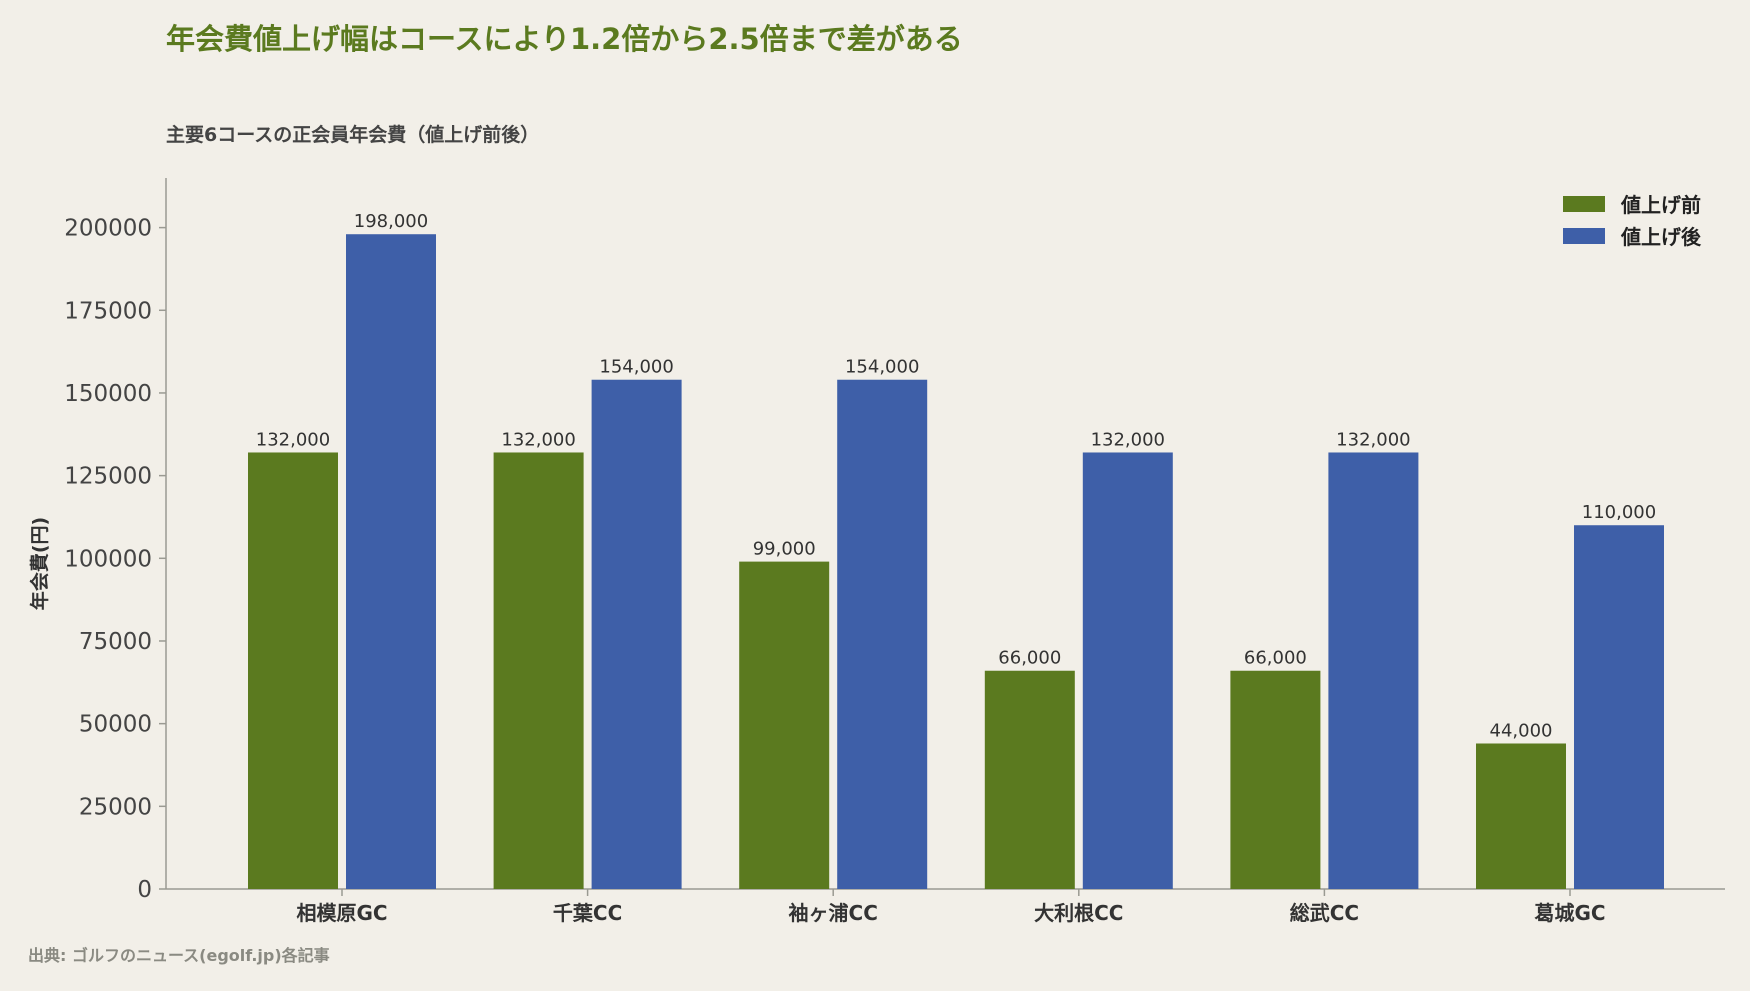  I want to click on y-tick-label: 0, so click(144, 890).